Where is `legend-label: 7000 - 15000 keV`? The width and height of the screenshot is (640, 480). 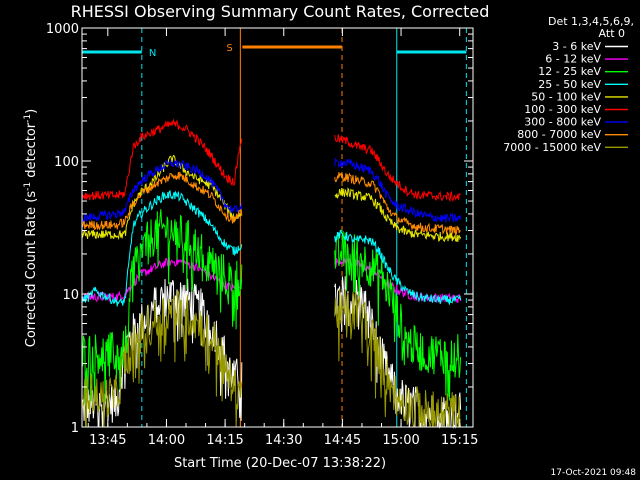 legend-label: 7000 - 15000 keV is located at coordinates (552, 147).